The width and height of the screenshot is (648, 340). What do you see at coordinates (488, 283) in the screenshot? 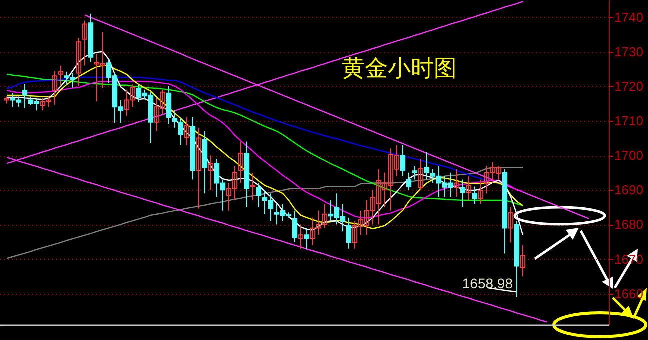
I see `annotation: 1658.98` at bounding box center [488, 283].